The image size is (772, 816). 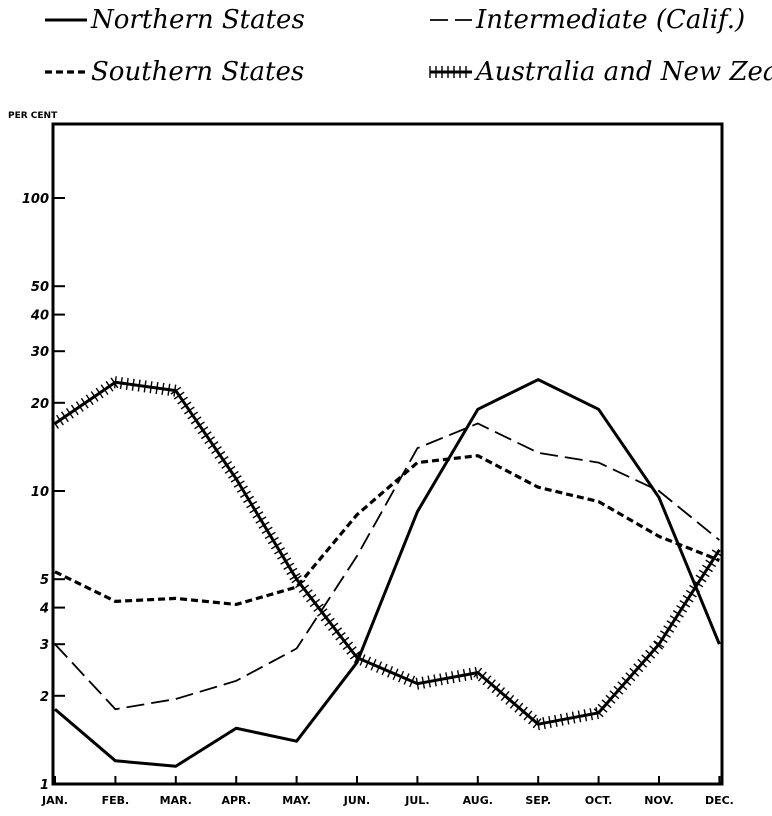 I want to click on x-tick-label: MAR., so click(x=176, y=800).